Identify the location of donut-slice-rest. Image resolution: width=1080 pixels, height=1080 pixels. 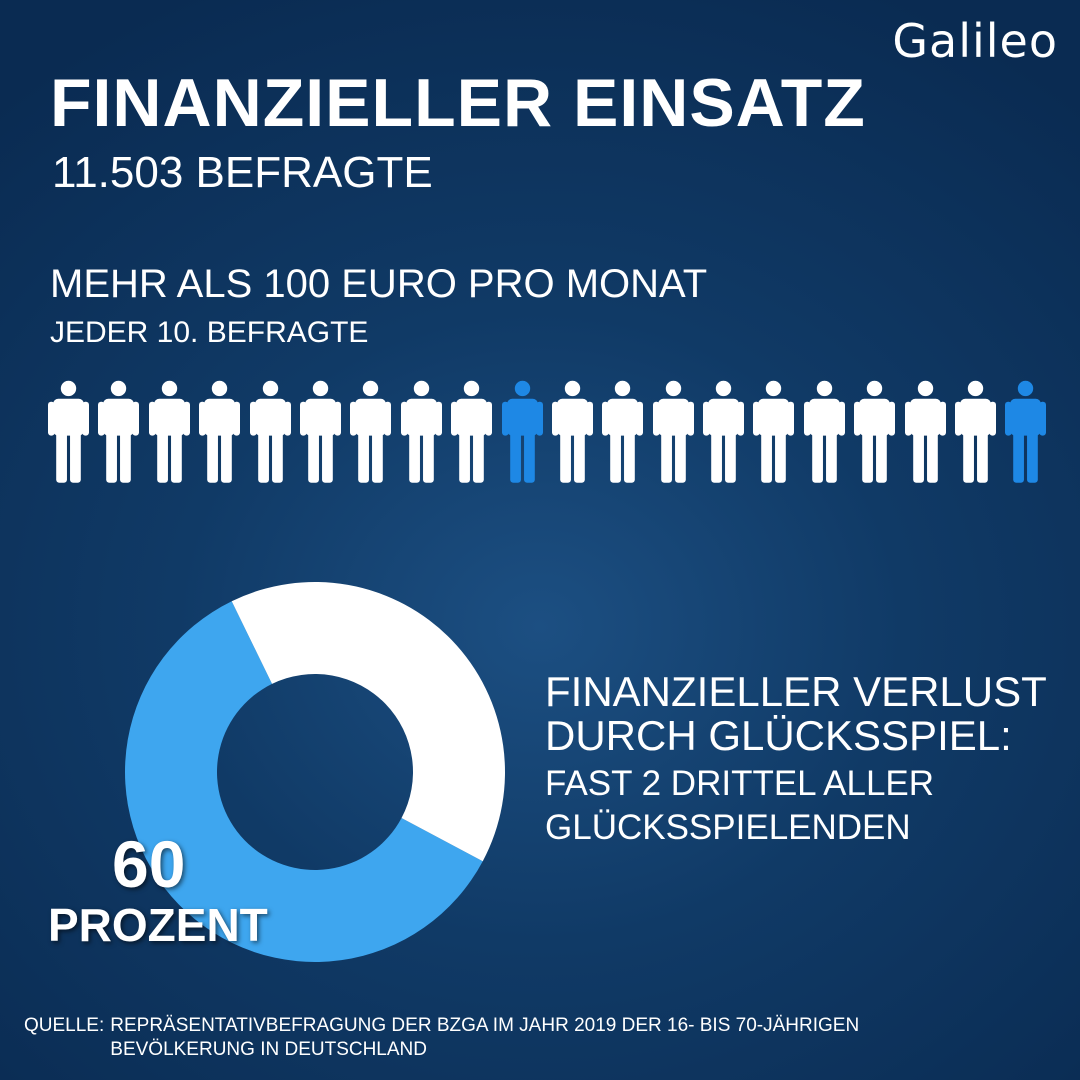
(368, 722).